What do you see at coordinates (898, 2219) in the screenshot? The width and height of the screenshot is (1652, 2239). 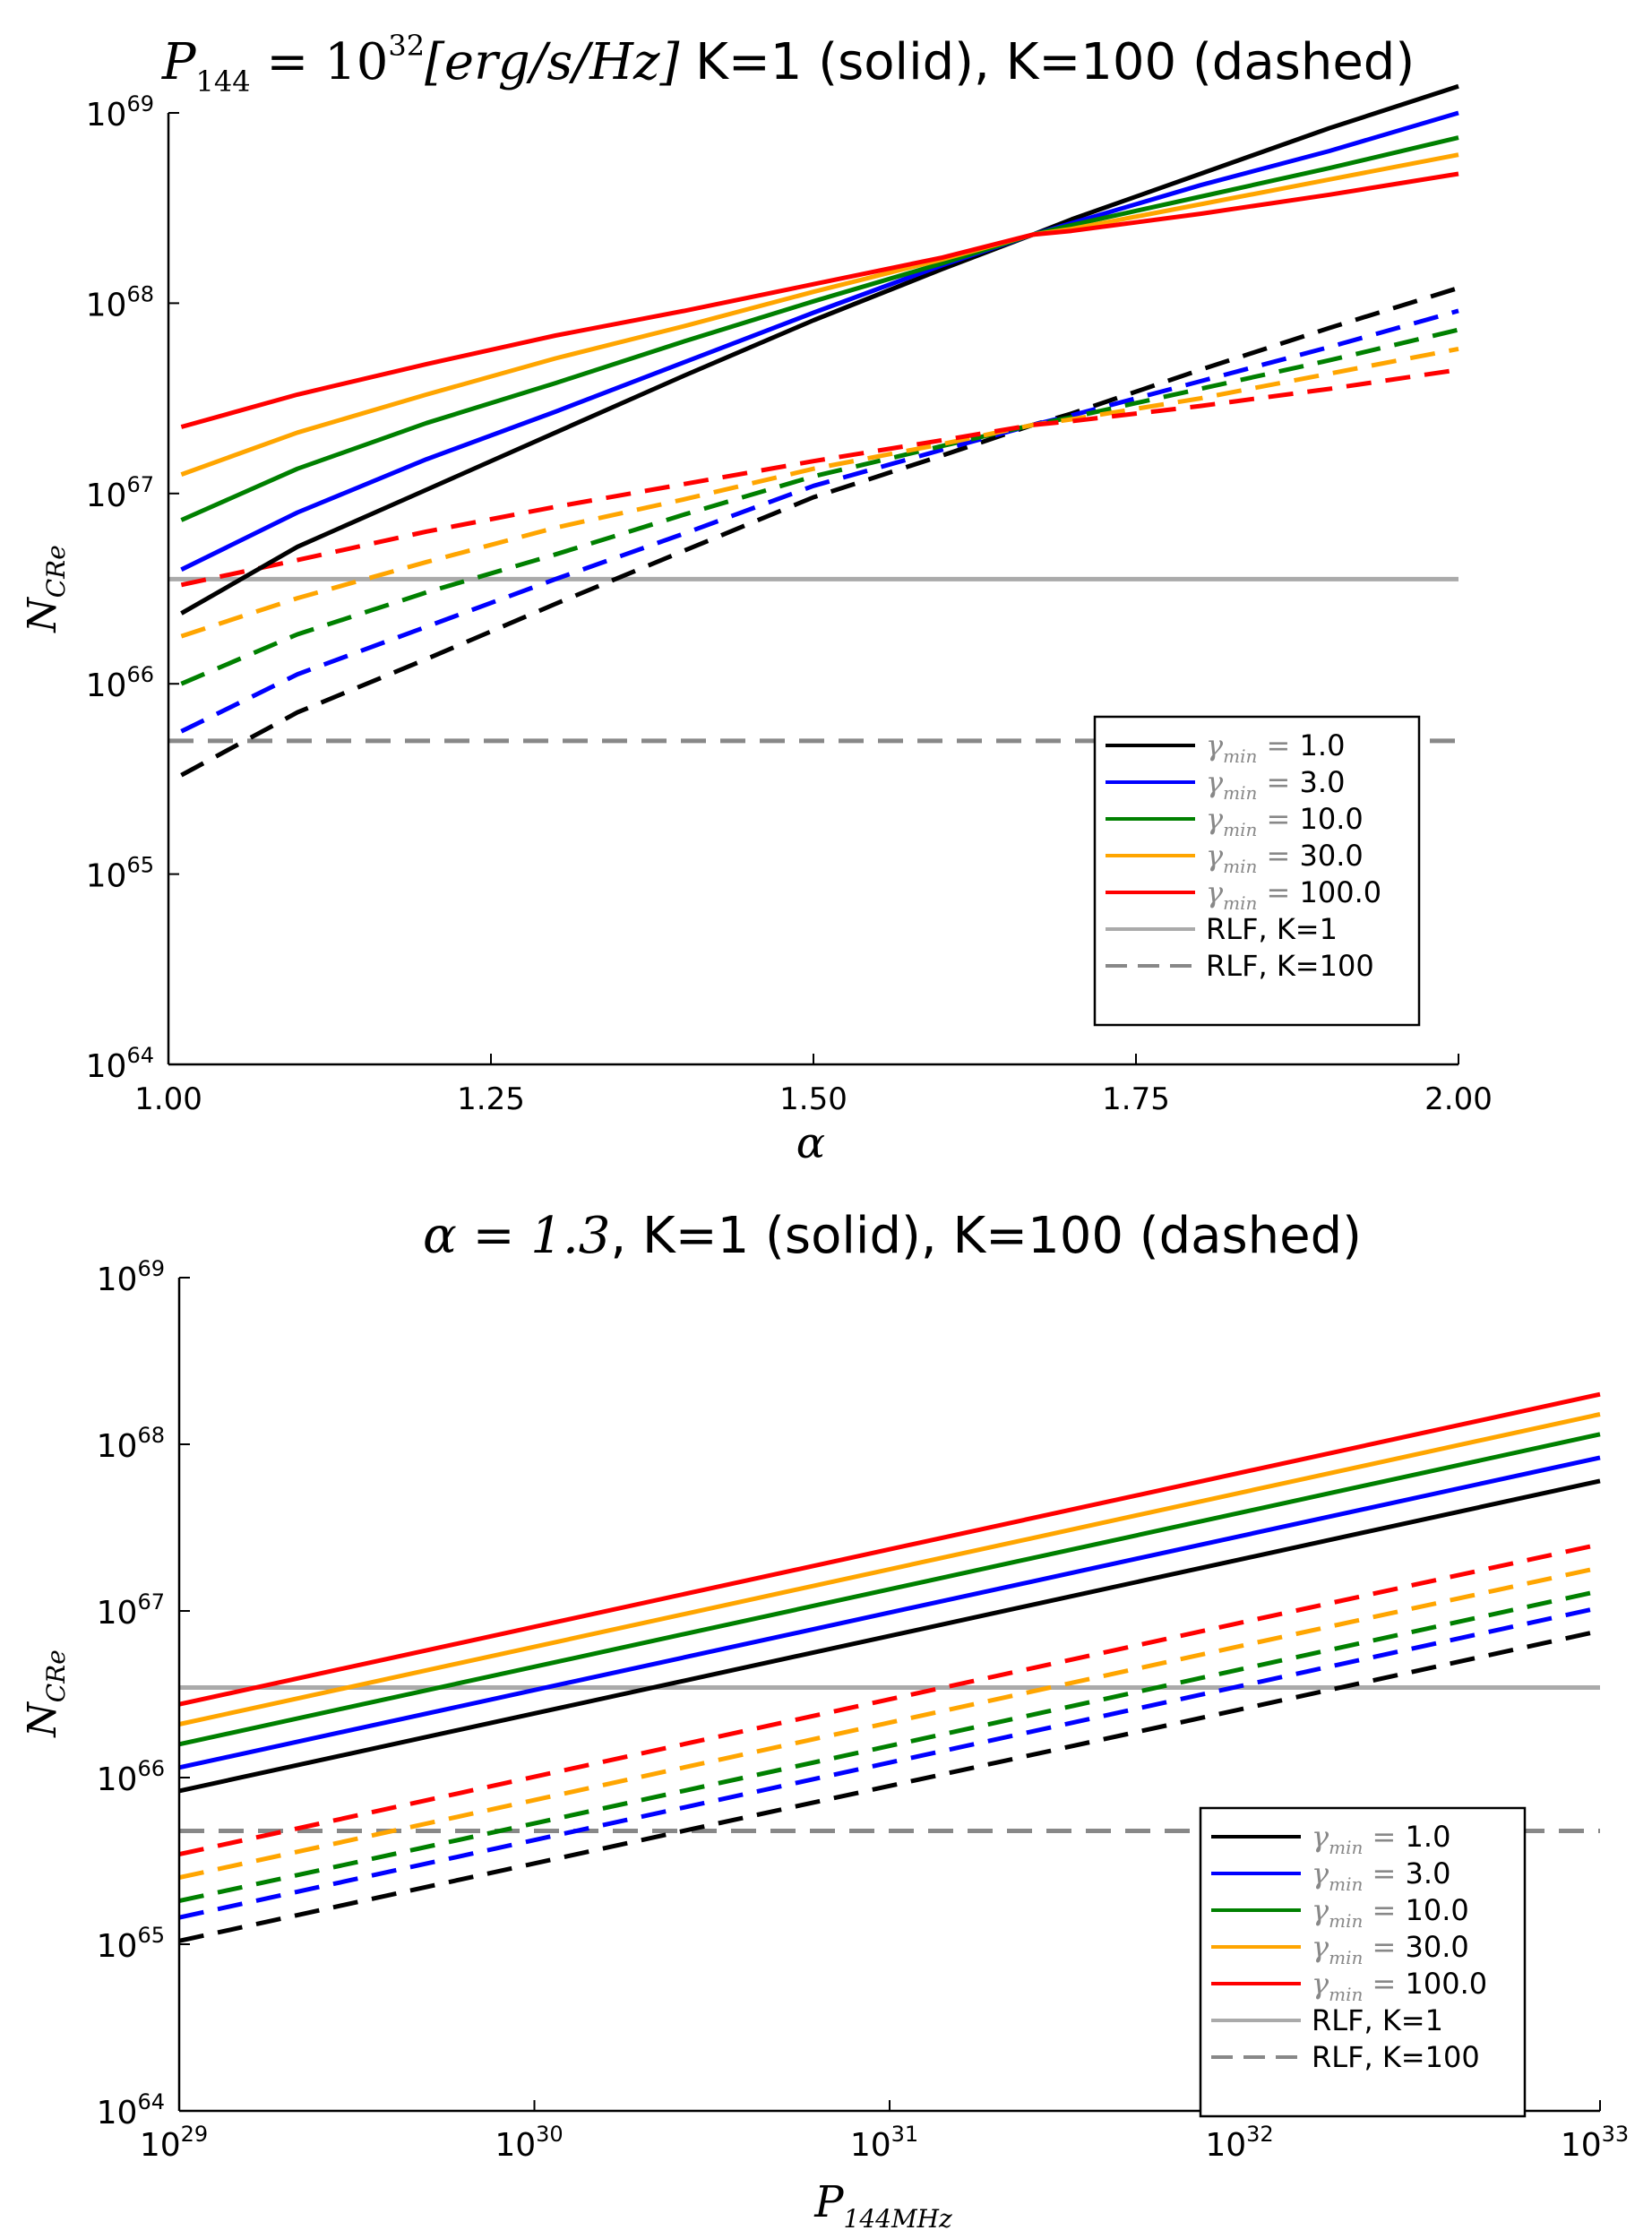 I see `bottom-x-axis-label-subscript: 144MHz` at bounding box center [898, 2219].